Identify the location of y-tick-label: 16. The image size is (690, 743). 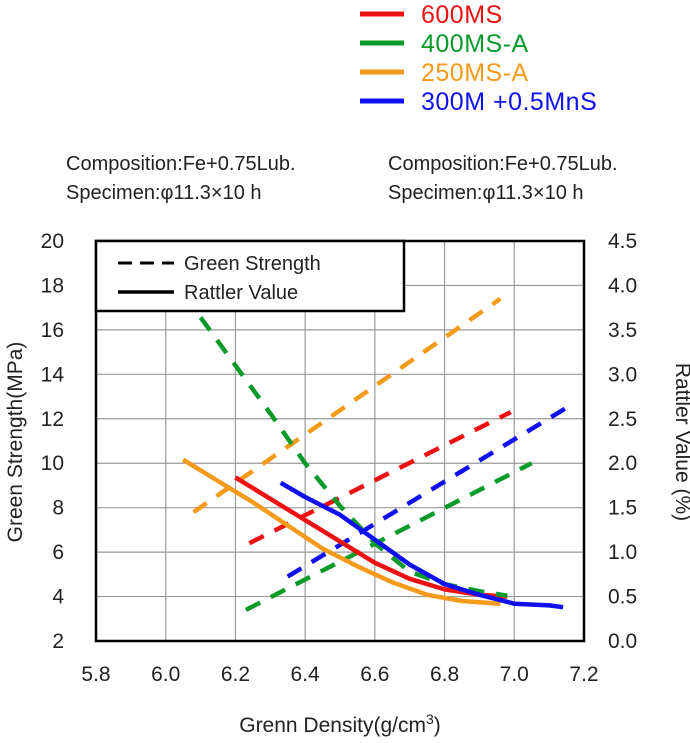
(52, 330).